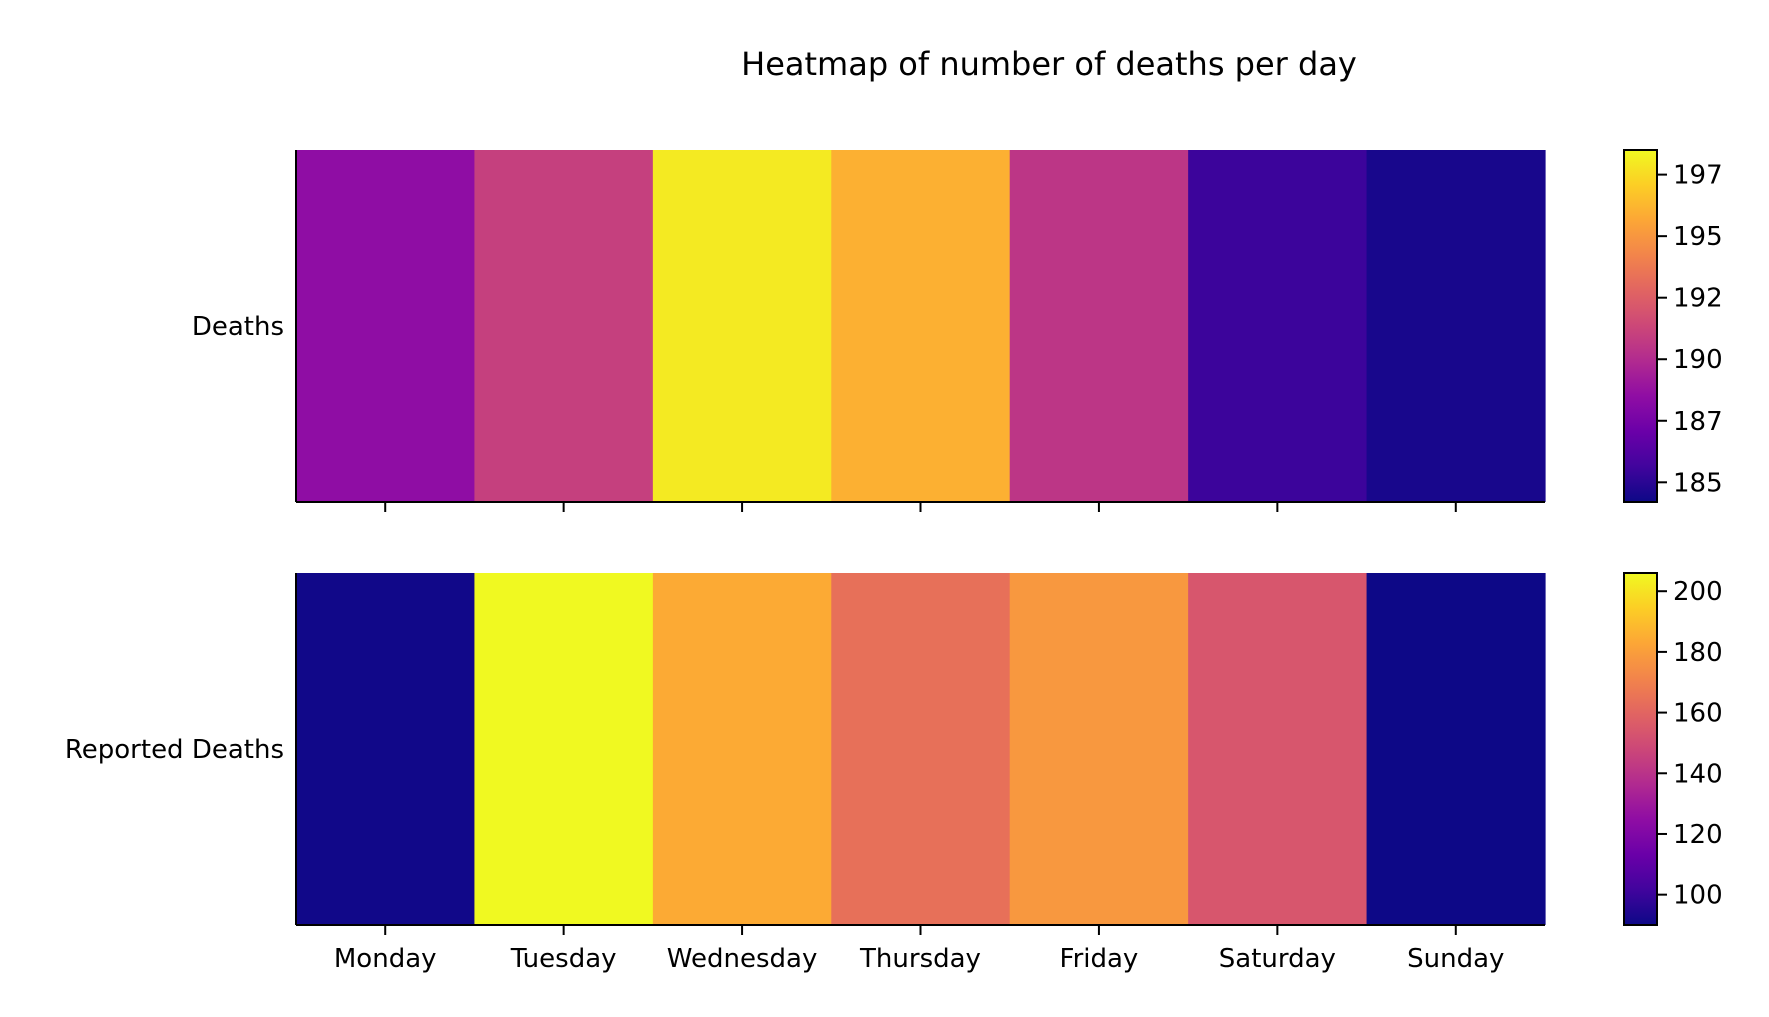  Describe the element at coordinates (920, 959) in the screenshot. I see `x-tick-label: Thursday` at that location.